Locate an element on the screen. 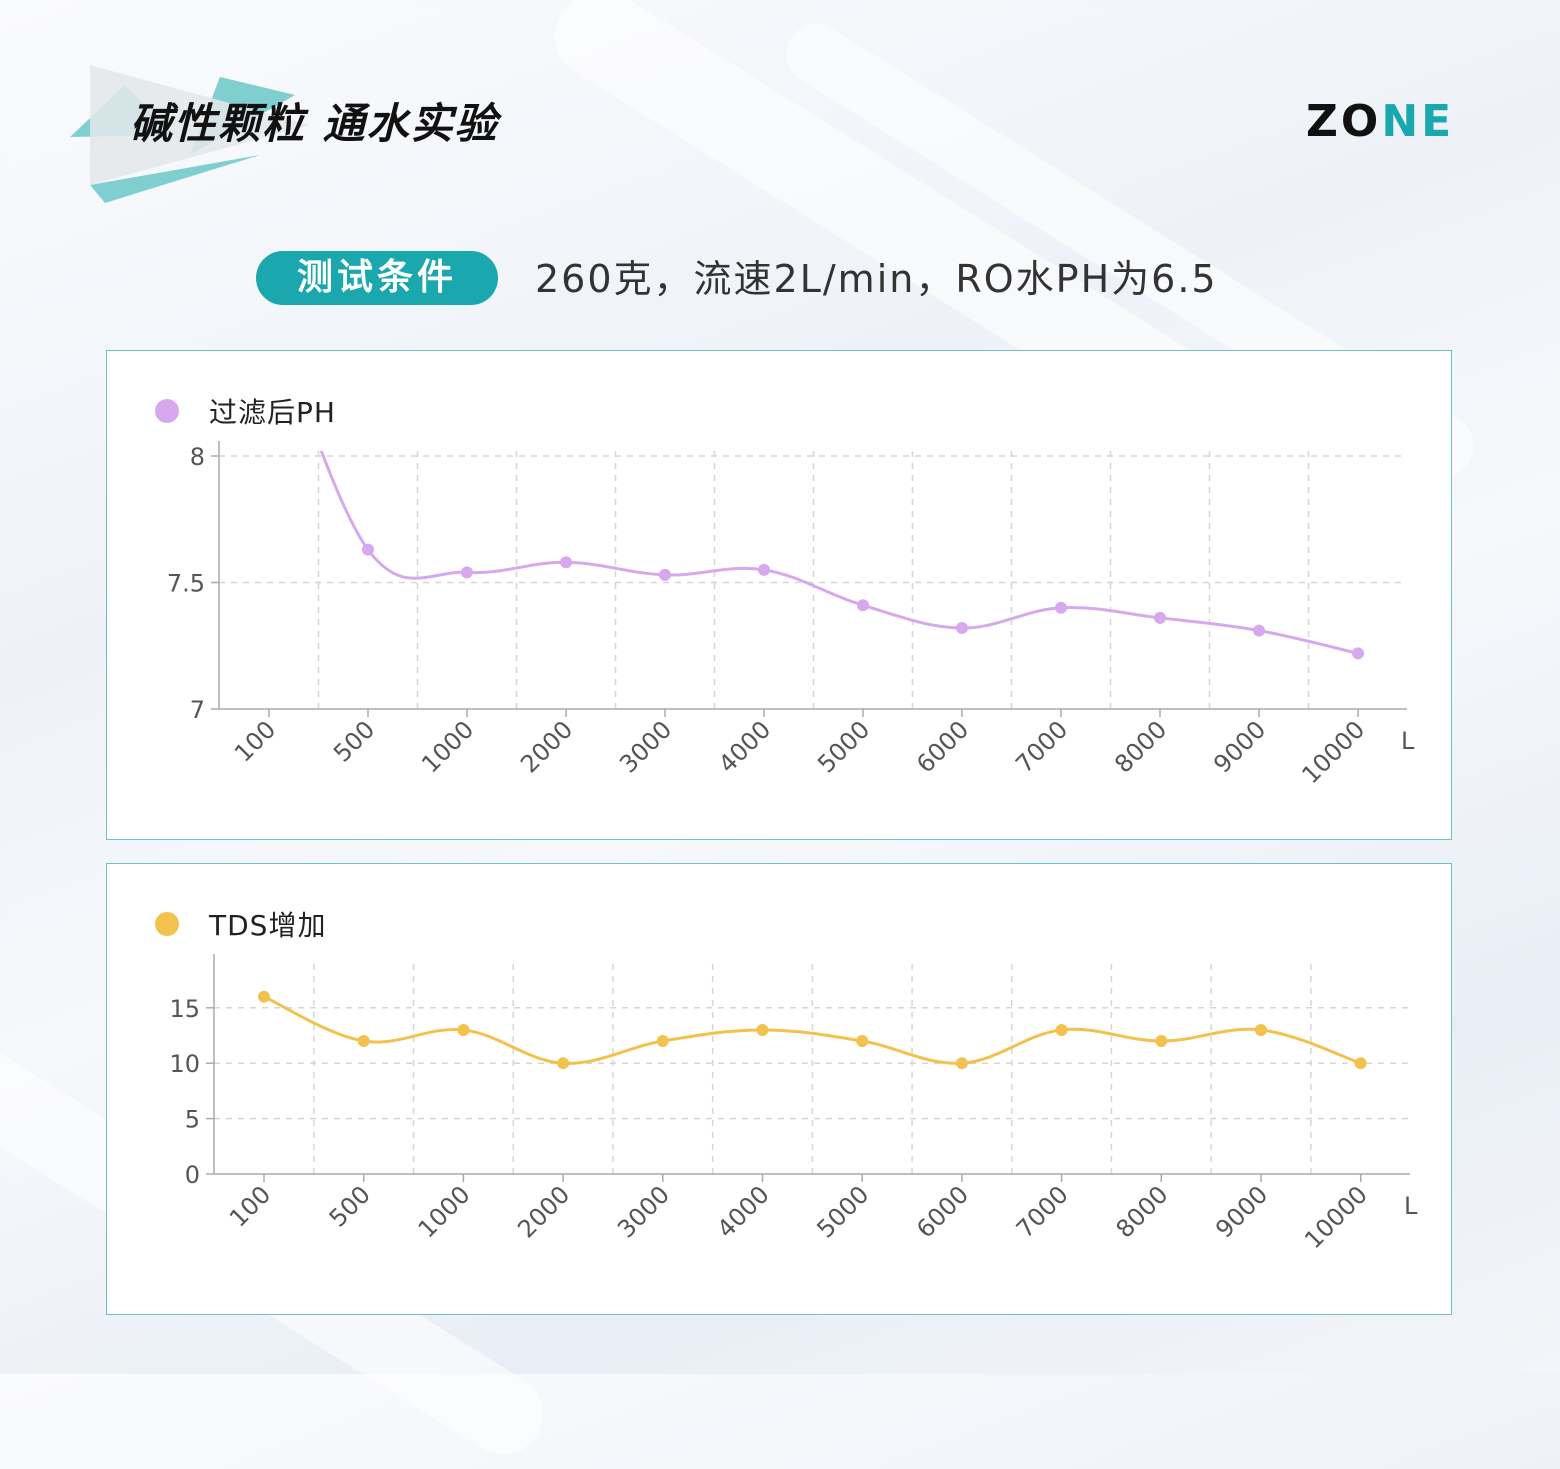 This screenshot has width=1560, height=1469. condition-text: 260克，流速2L/min，RO水PH为6.5 is located at coordinates (876, 279).